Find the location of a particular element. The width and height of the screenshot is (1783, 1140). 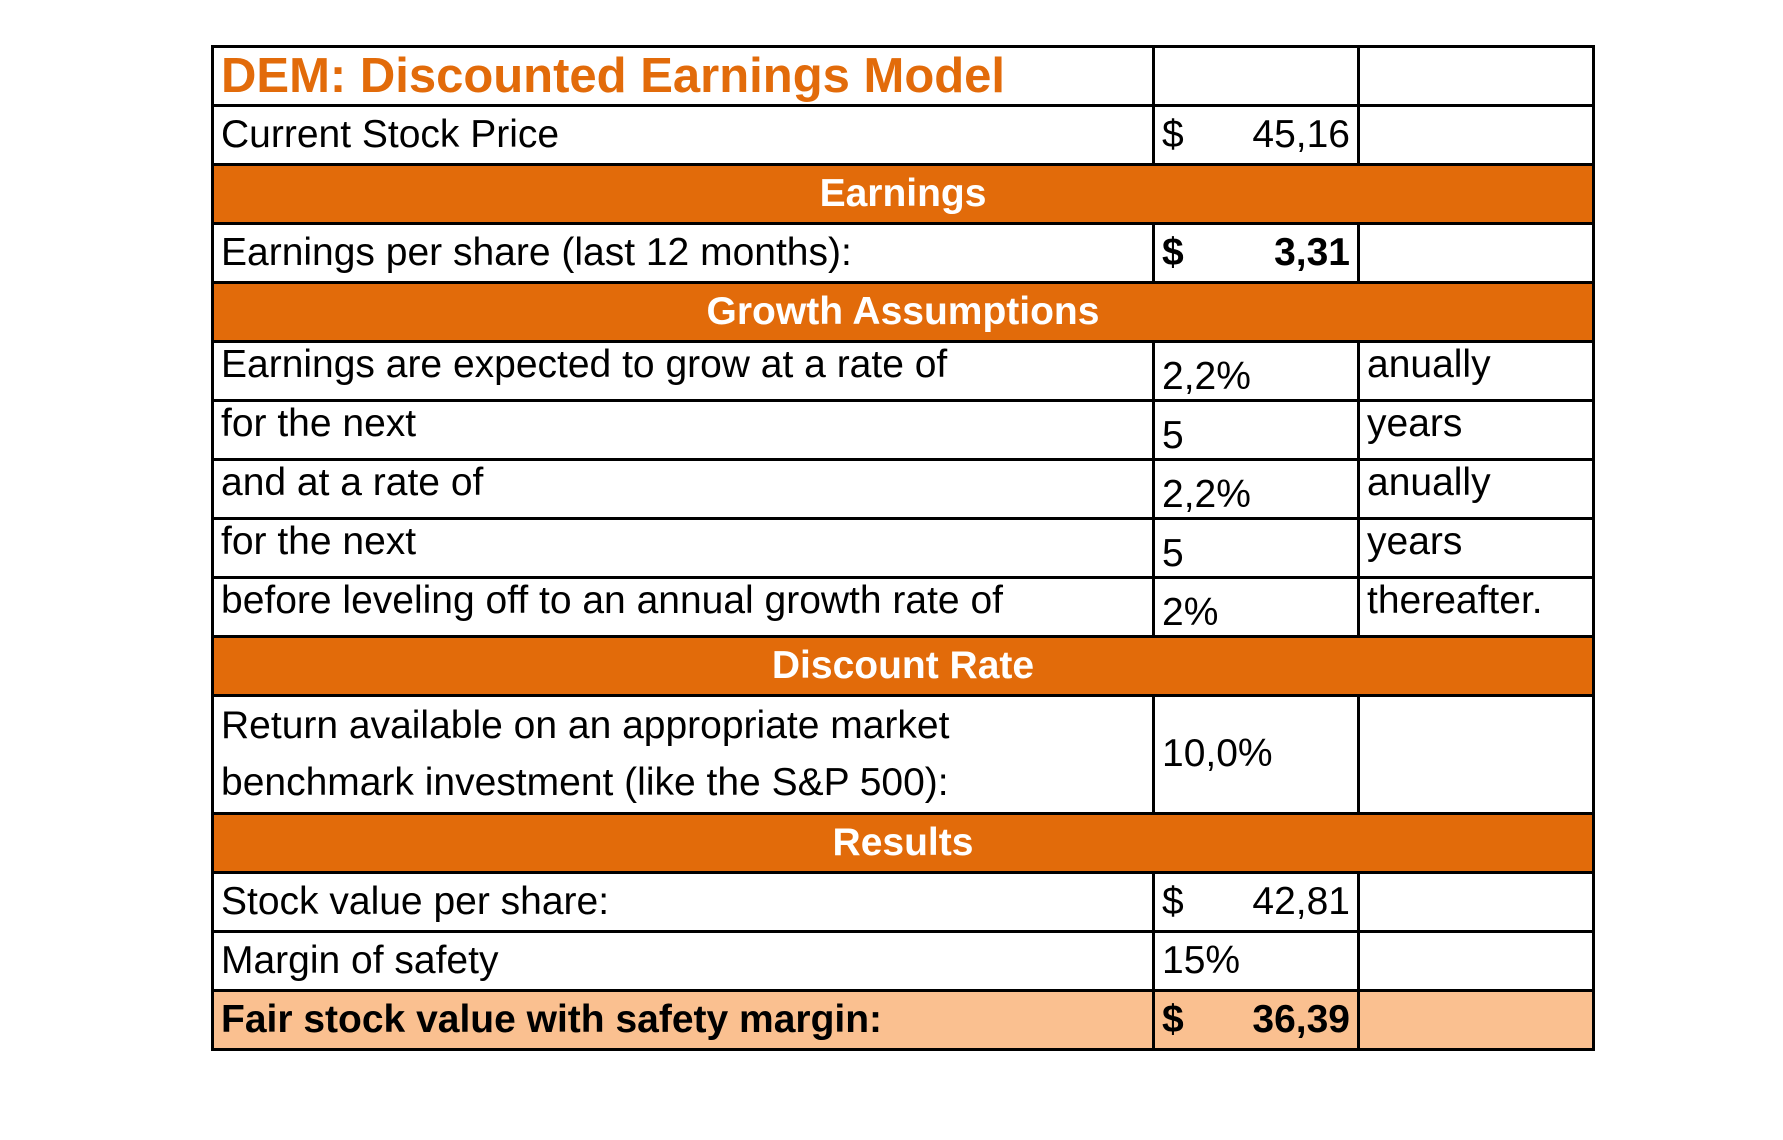

stock-value-label: Stock value per share: is located at coordinates (683, 902).